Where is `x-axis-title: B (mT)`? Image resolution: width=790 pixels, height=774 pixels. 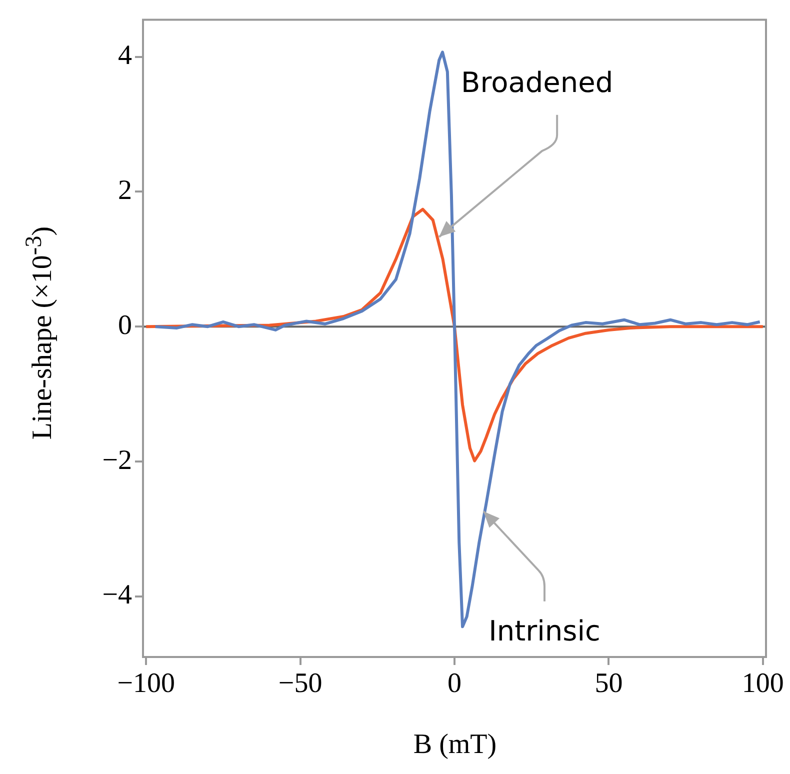 x-axis-title: B (mT) is located at coordinates (455, 745).